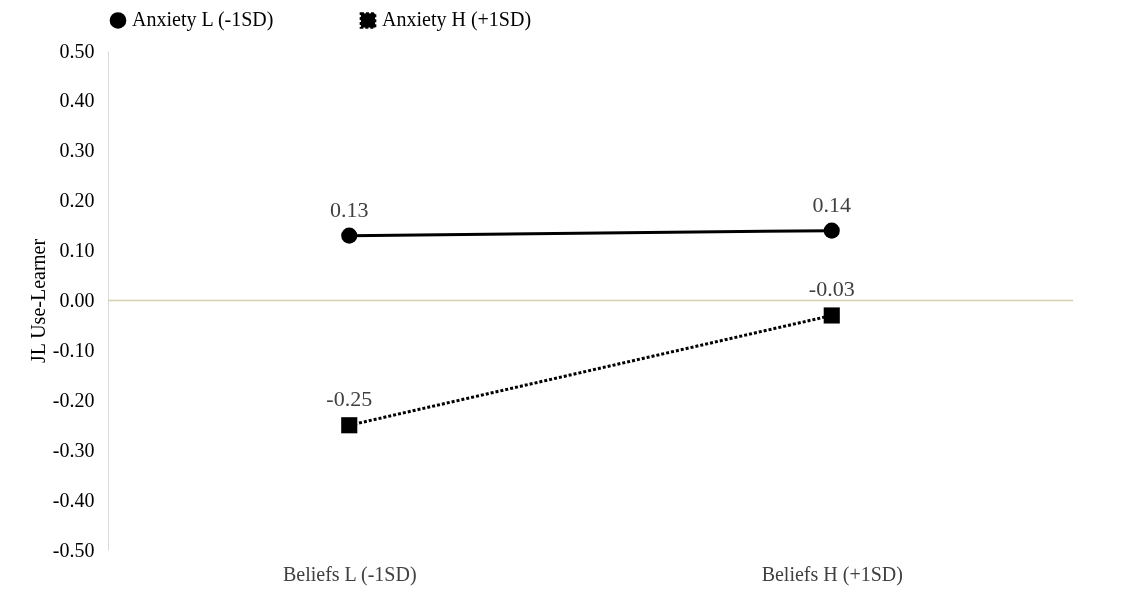  What do you see at coordinates (349, 574) in the screenshot?
I see `x-tick-label: Beliefs L (-1SD)` at bounding box center [349, 574].